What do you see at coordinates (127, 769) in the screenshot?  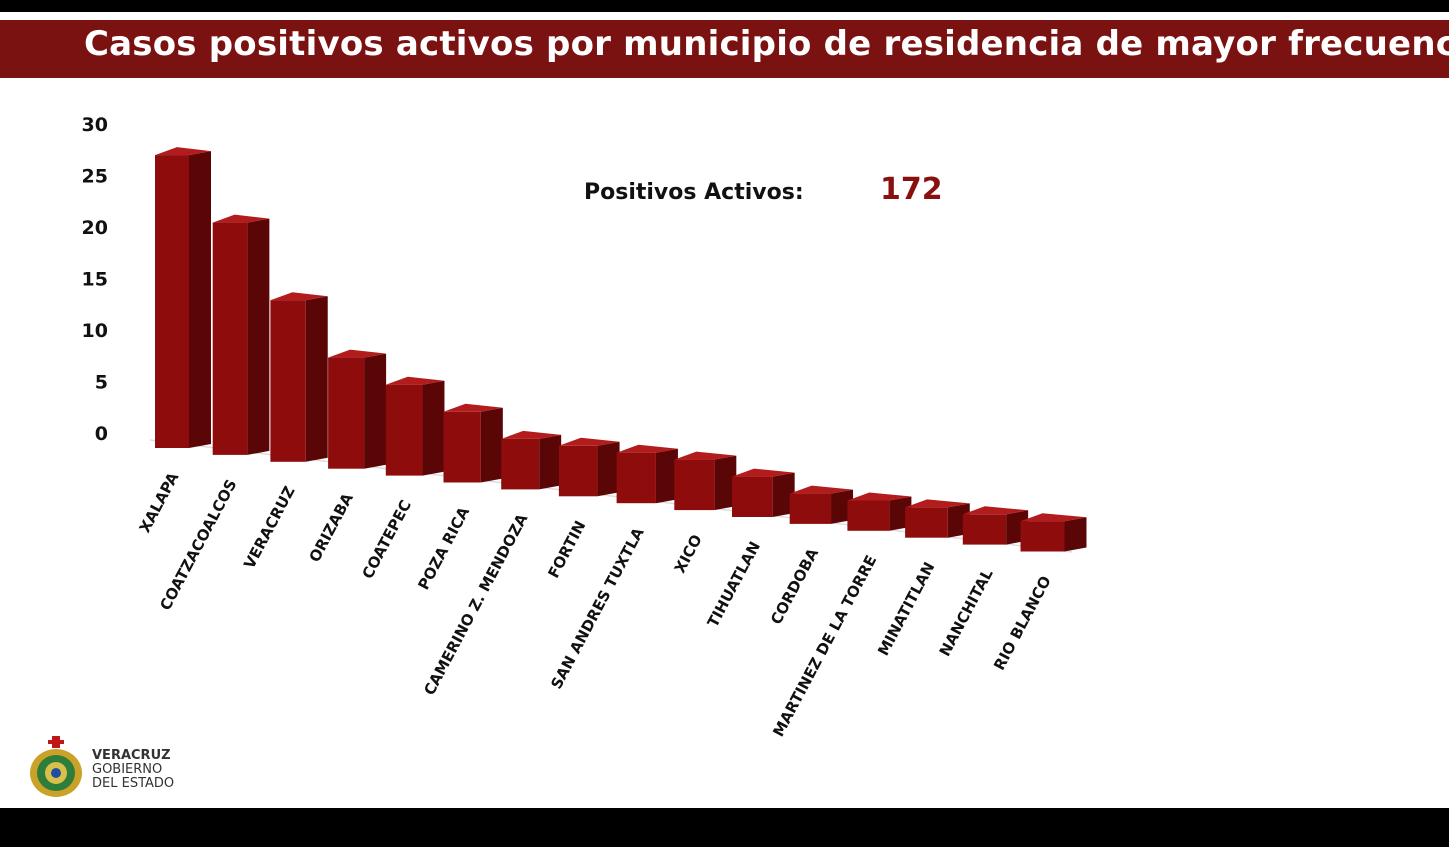 I see `logo-text-gobierno: GOBIERNO` at bounding box center [127, 769].